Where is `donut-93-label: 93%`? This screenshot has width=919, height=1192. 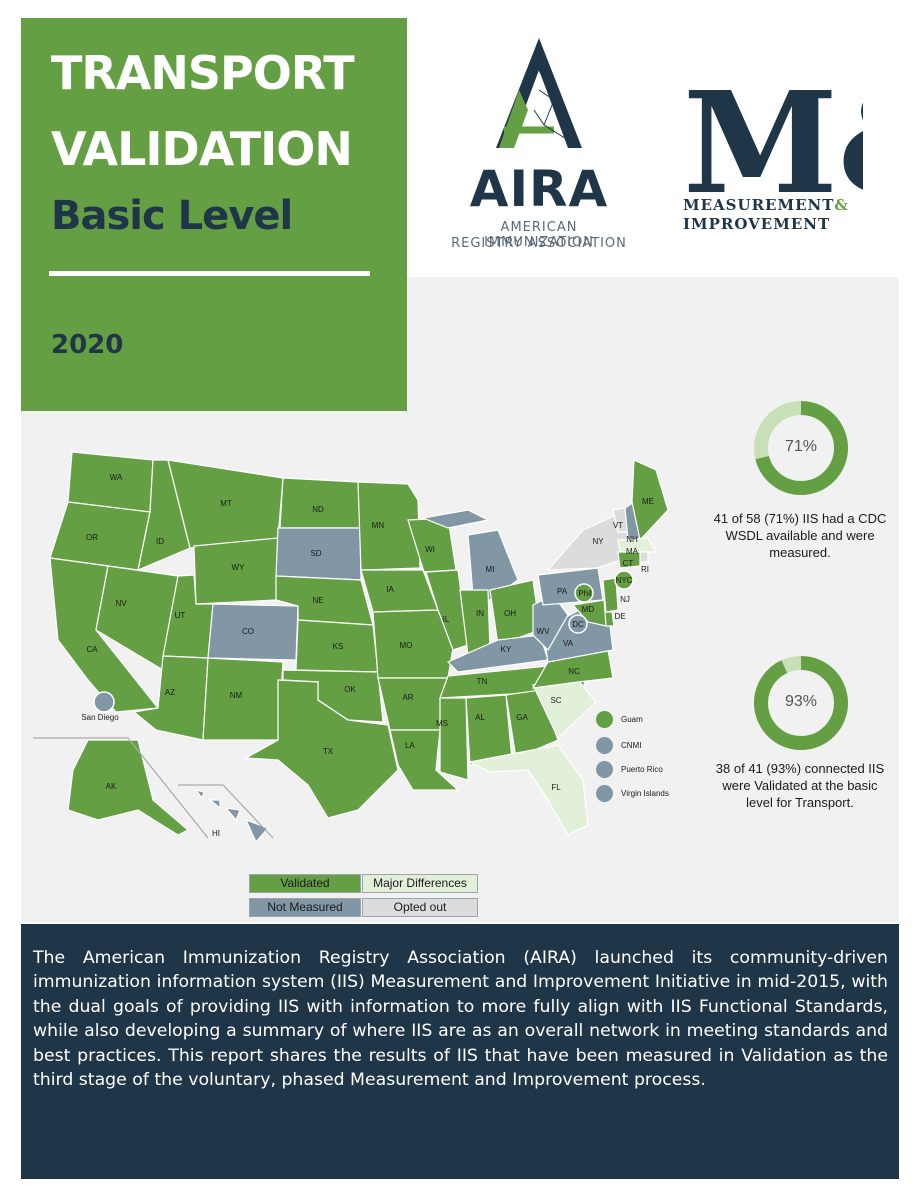 donut-93-label: 93% is located at coordinates (801, 701).